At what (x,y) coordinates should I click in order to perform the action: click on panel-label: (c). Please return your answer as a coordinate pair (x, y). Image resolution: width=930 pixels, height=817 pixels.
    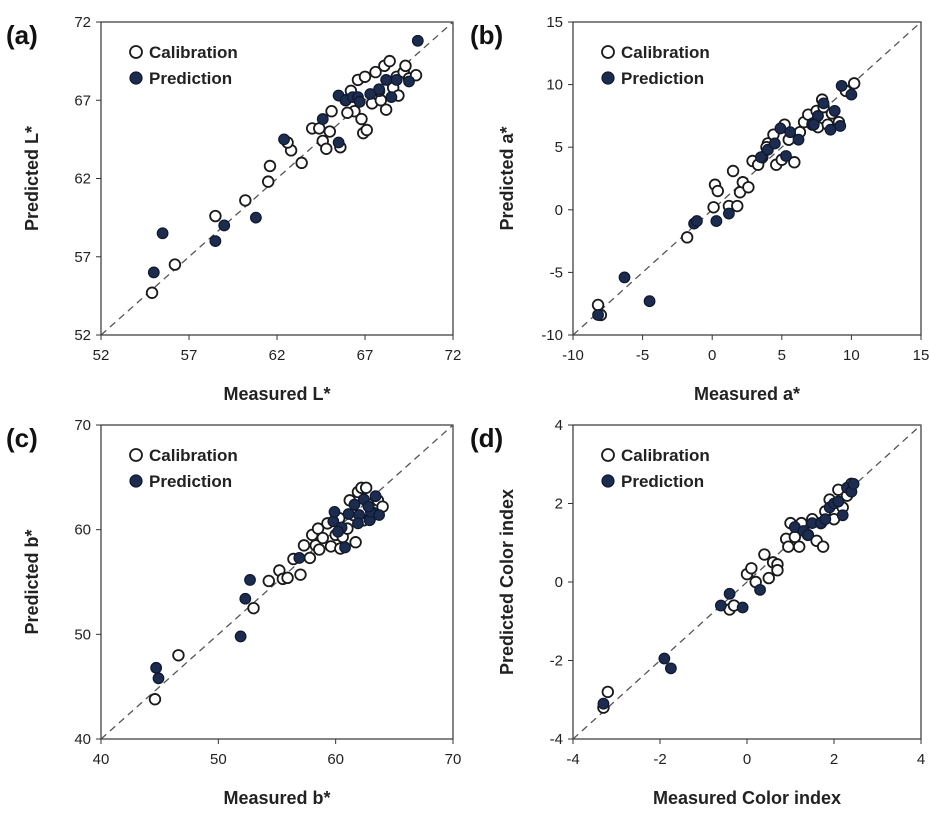
    Looking at the image, I should click on (22, 438).